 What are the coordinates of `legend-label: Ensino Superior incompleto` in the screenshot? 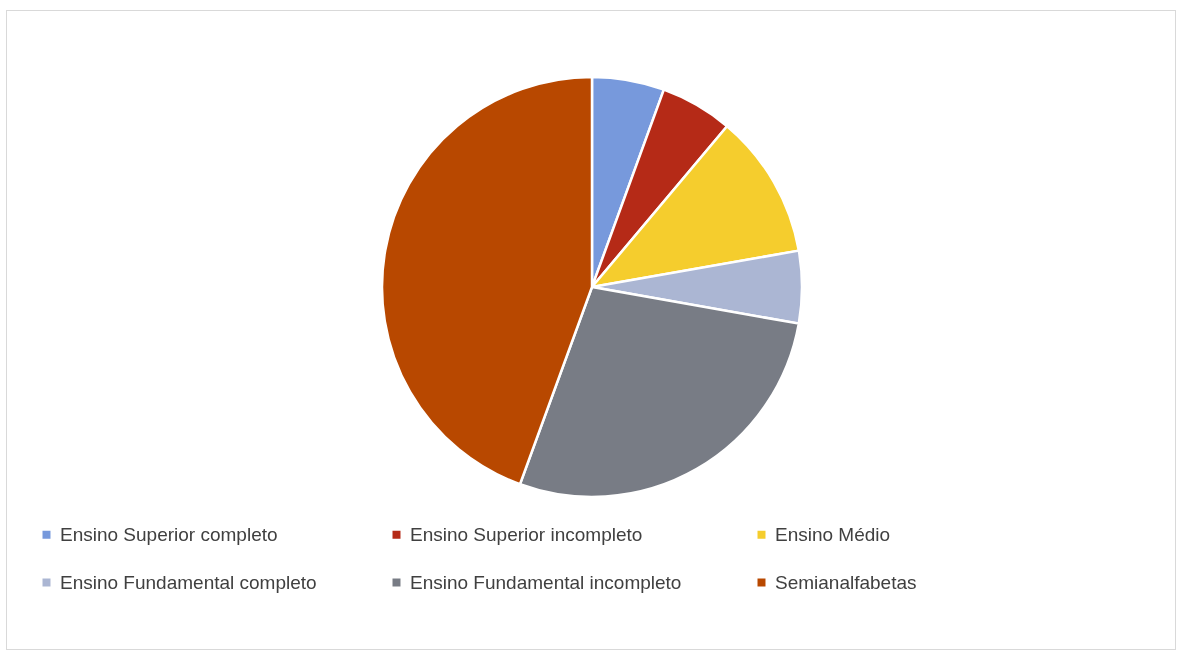 It's located at (526, 534).